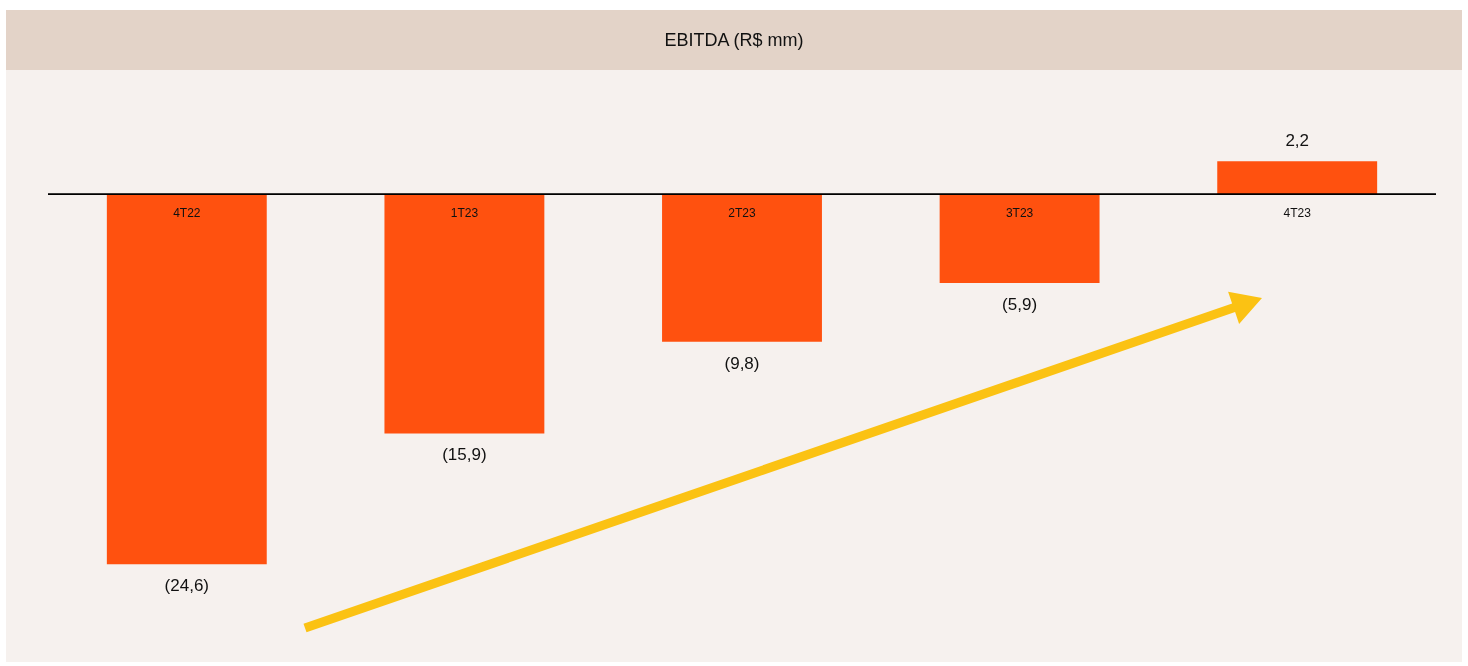 The image size is (1468, 666). What do you see at coordinates (1297, 213) in the screenshot?
I see `x-tick-label: 4T23` at bounding box center [1297, 213].